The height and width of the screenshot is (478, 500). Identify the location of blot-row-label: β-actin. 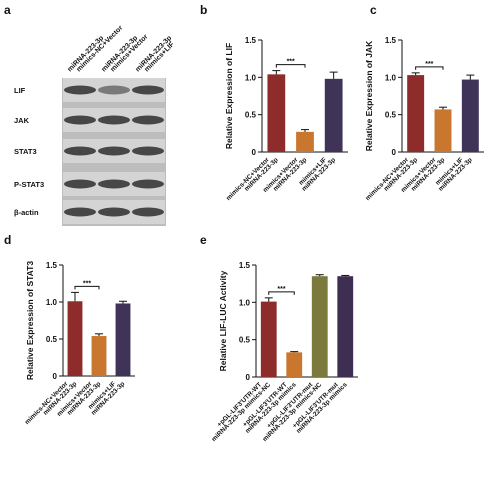
(26, 212).